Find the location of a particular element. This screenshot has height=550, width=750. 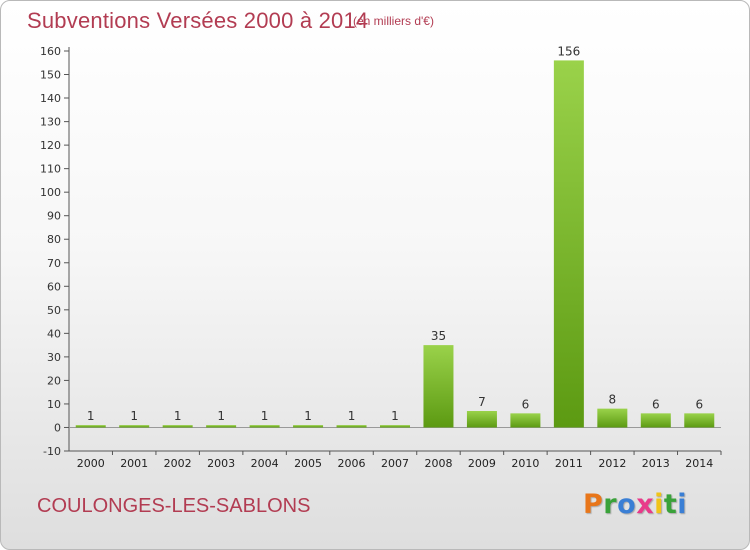

x-tick-label: 2012 is located at coordinates (612, 463).